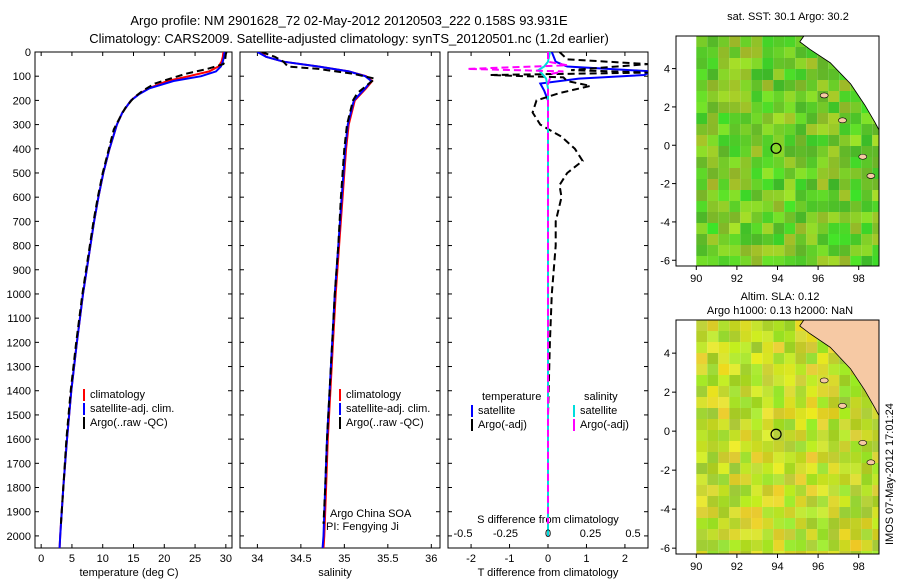  I want to click on depth-tick-label: 1000, so click(19, 295).